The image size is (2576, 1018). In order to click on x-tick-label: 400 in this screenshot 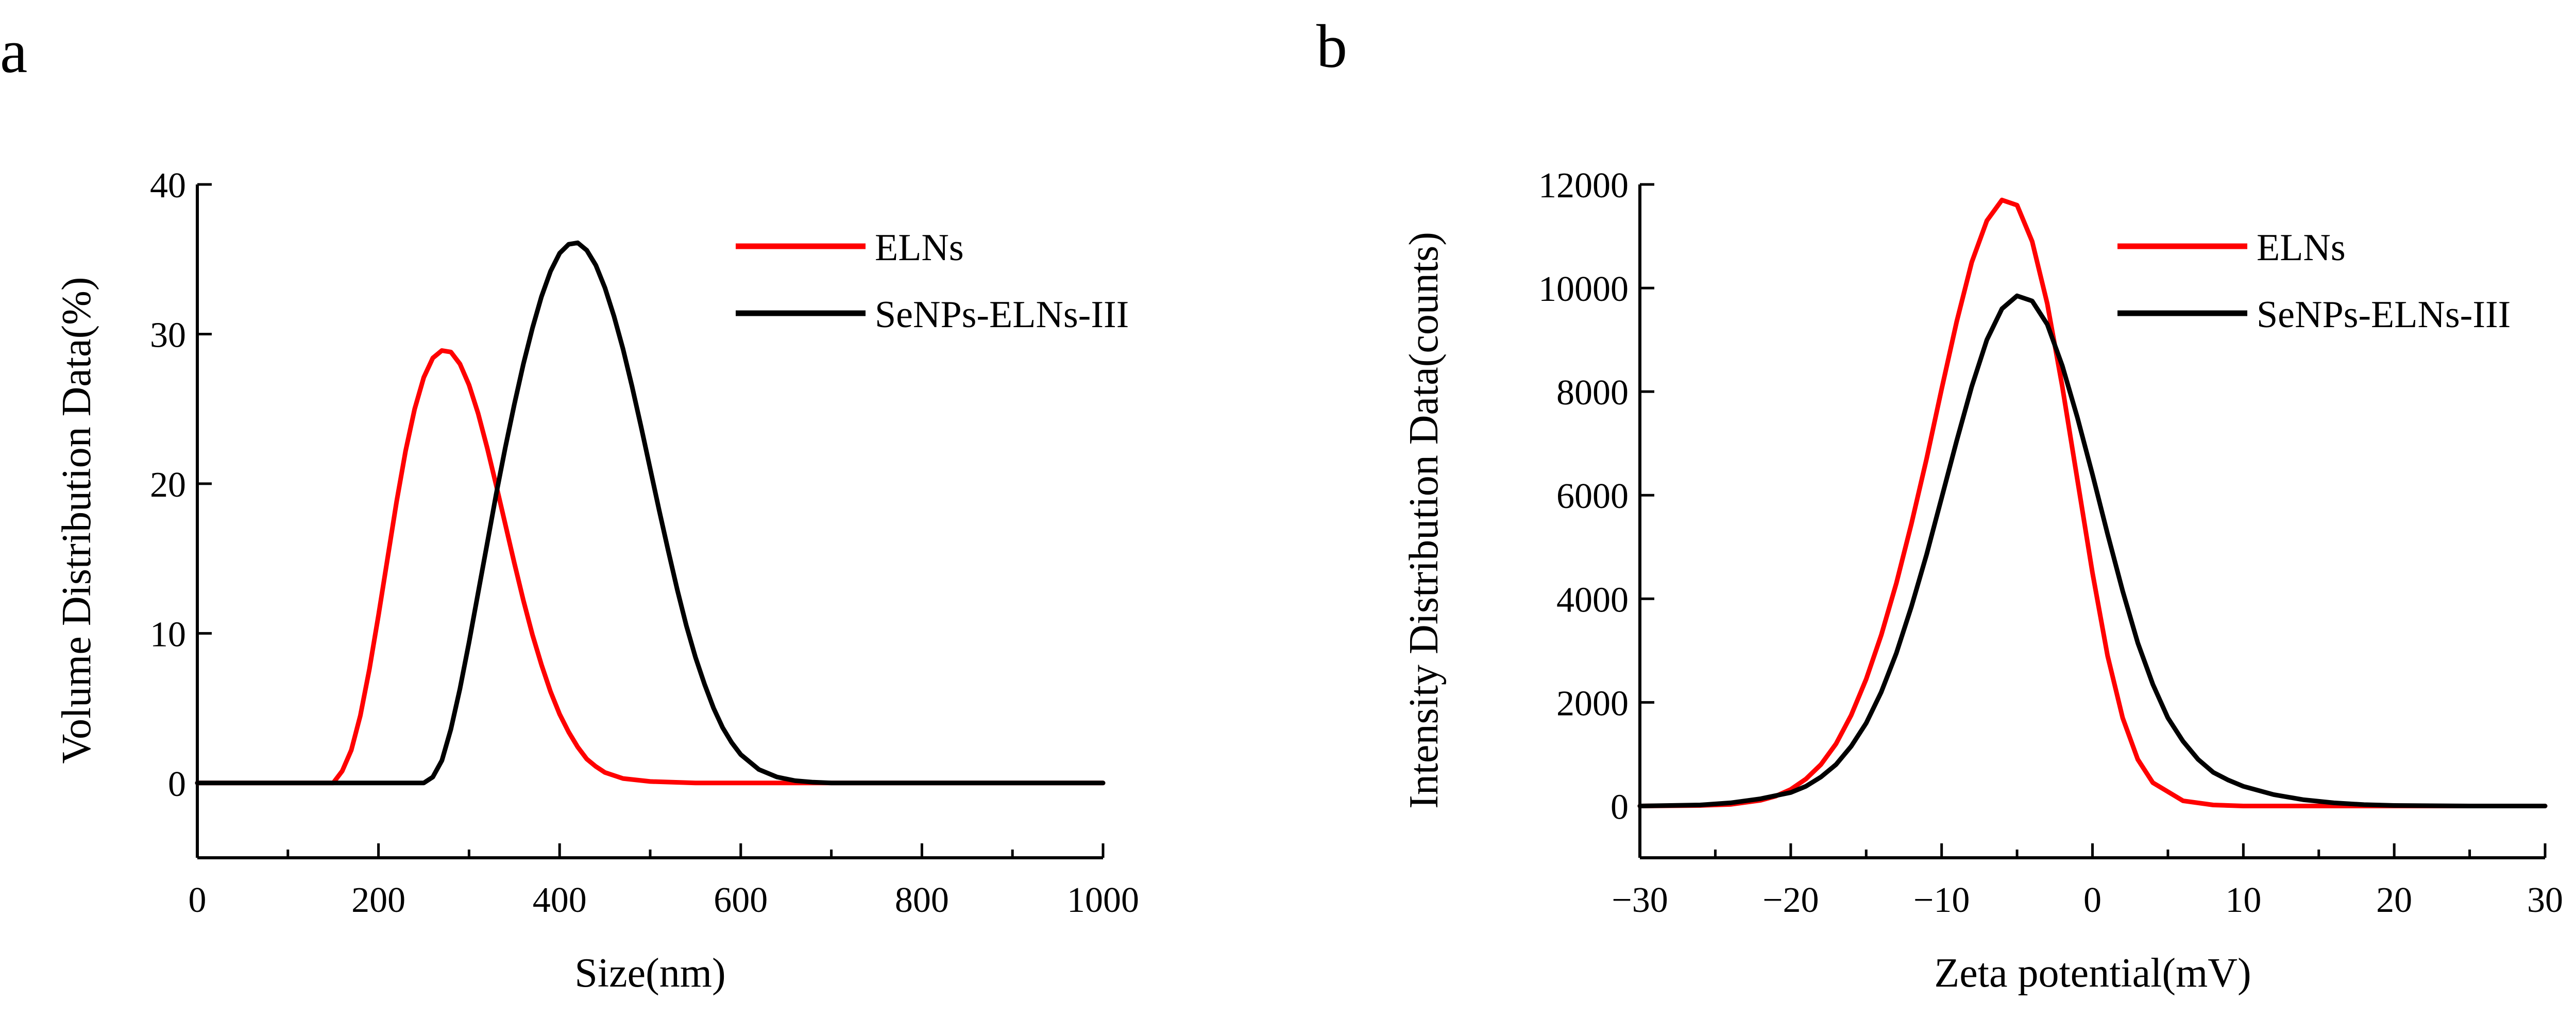, I will do `click(560, 900)`.